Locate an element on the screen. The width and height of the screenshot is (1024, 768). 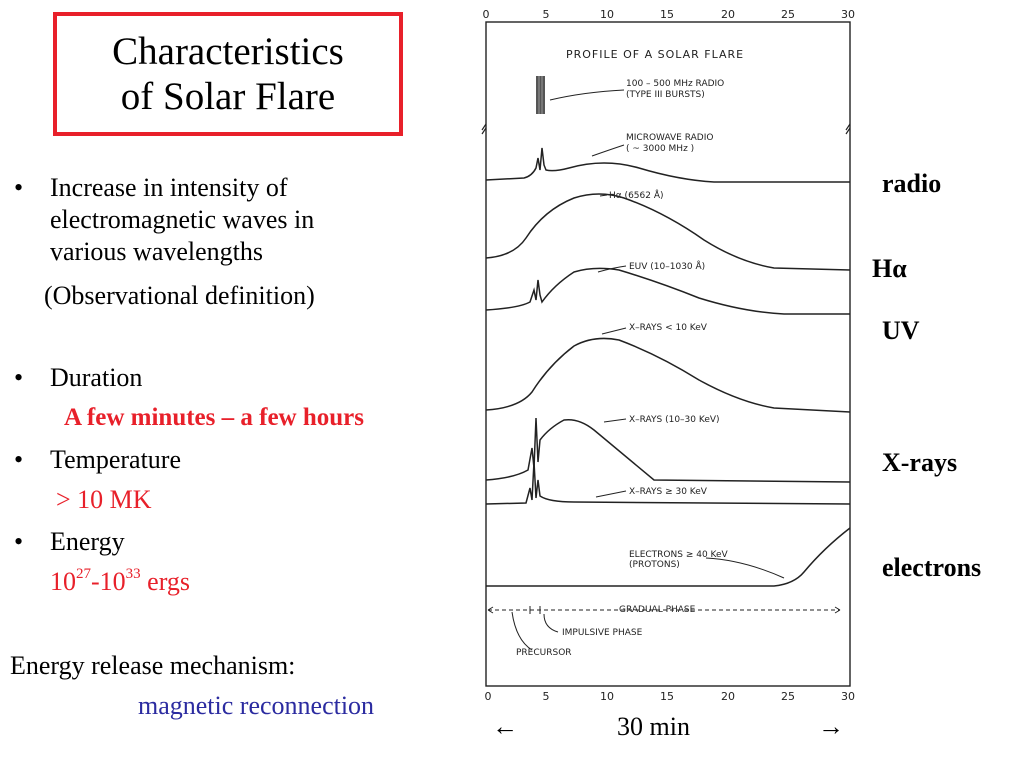
label-microwave-1: MICROWAVE RADIO is located at coordinates (669, 138).